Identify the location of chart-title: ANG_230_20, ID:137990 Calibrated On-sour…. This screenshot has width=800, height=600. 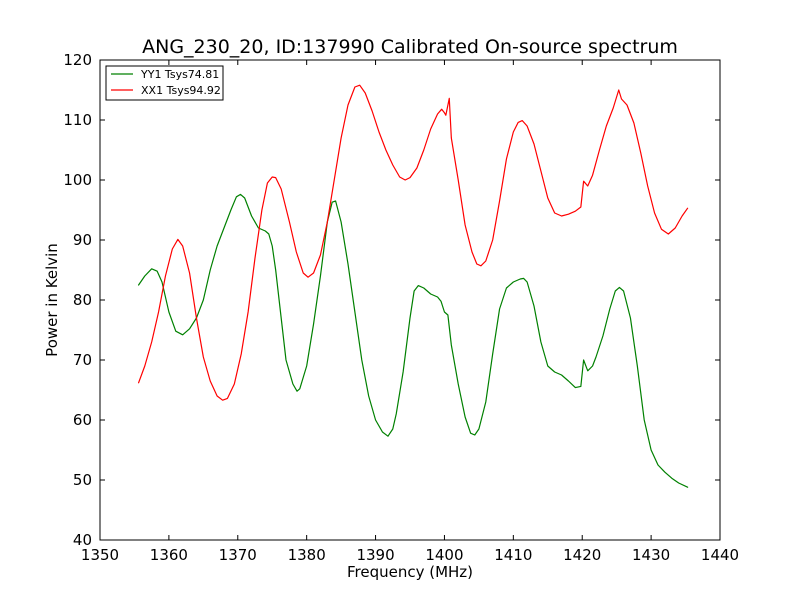
(410, 47).